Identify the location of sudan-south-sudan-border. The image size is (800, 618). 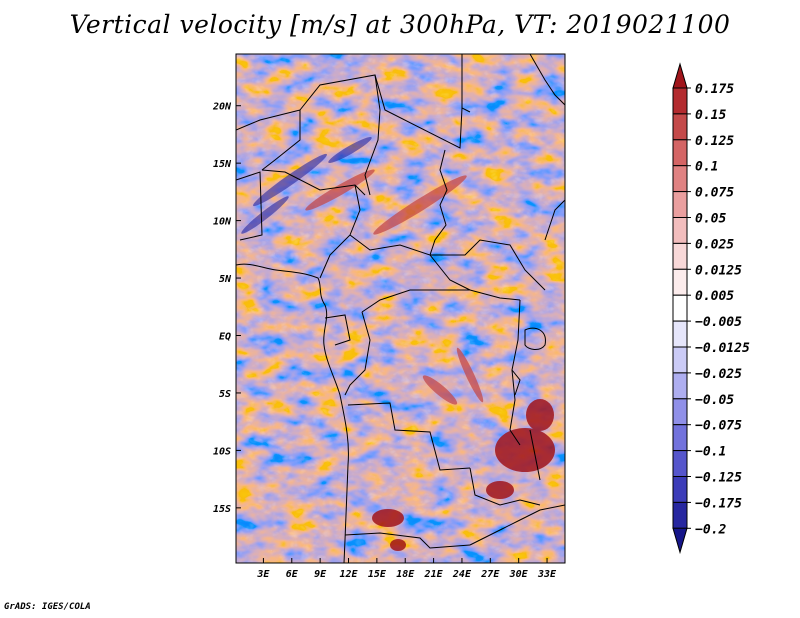
(488, 265).